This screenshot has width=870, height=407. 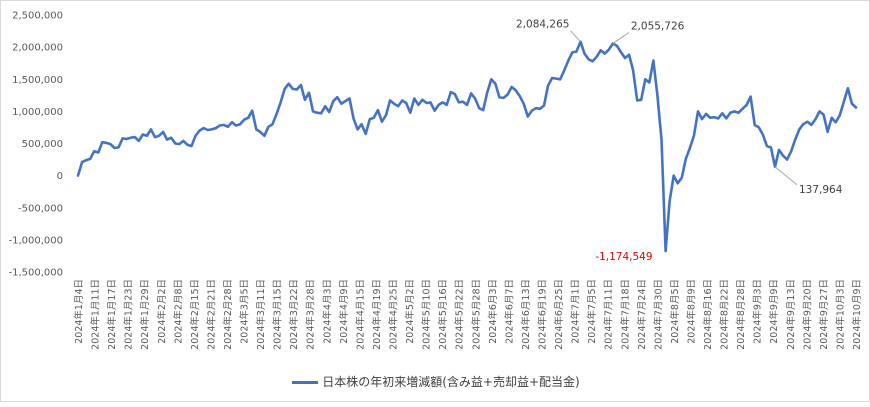 What do you see at coordinates (294, 314) in the screenshot?
I see `x-tick-label: 2024年3月22日` at bounding box center [294, 314].